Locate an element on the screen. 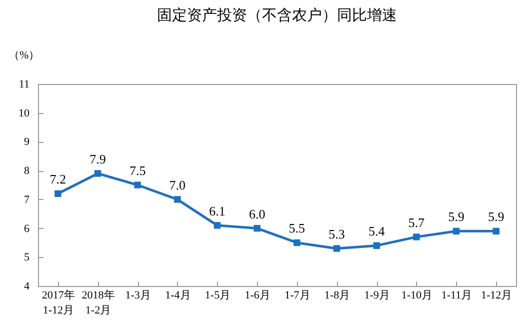 The height and width of the screenshot is (321, 530). y-tick-label: 6 is located at coordinates (27, 228).